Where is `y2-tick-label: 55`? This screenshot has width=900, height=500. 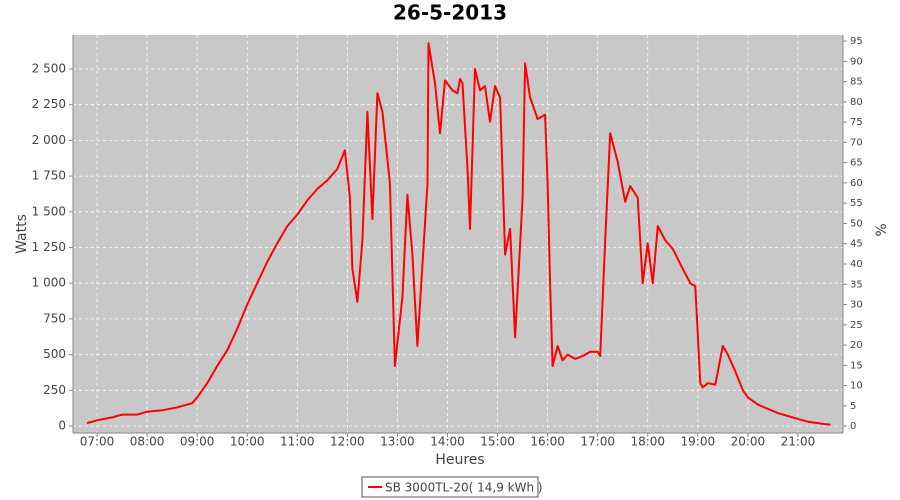
y2-tick-label: 55 is located at coordinates (856, 203).